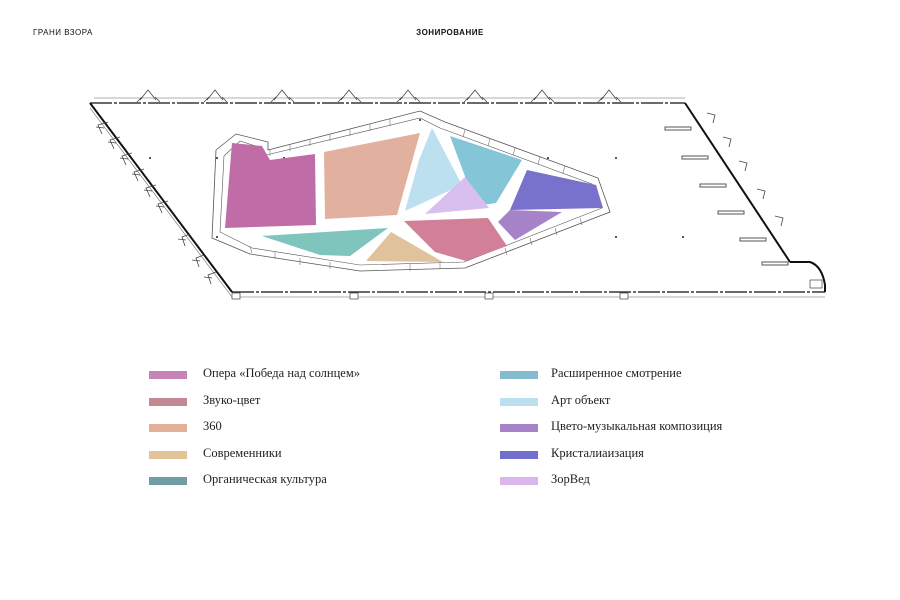 The height and width of the screenshot is (600, 900). I want to click on zones, so click(414, 195).